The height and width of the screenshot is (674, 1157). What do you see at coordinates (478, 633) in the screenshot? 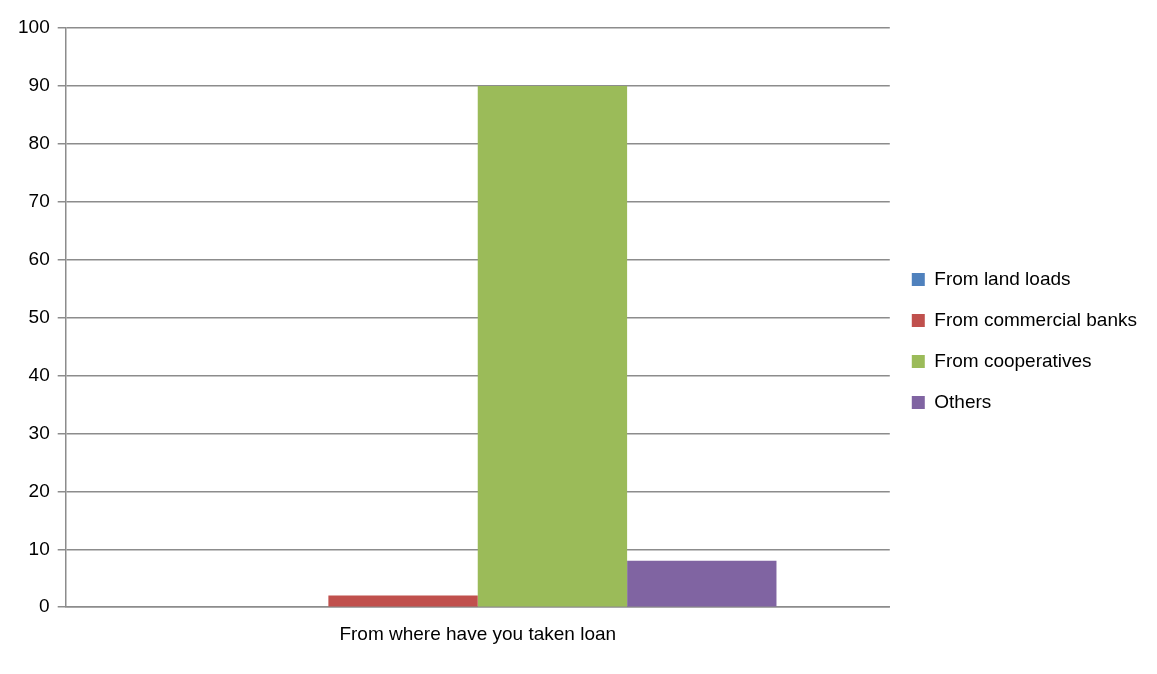
I see `x-tick-label: From where have you taken loan` at bounding box center [478, 633].